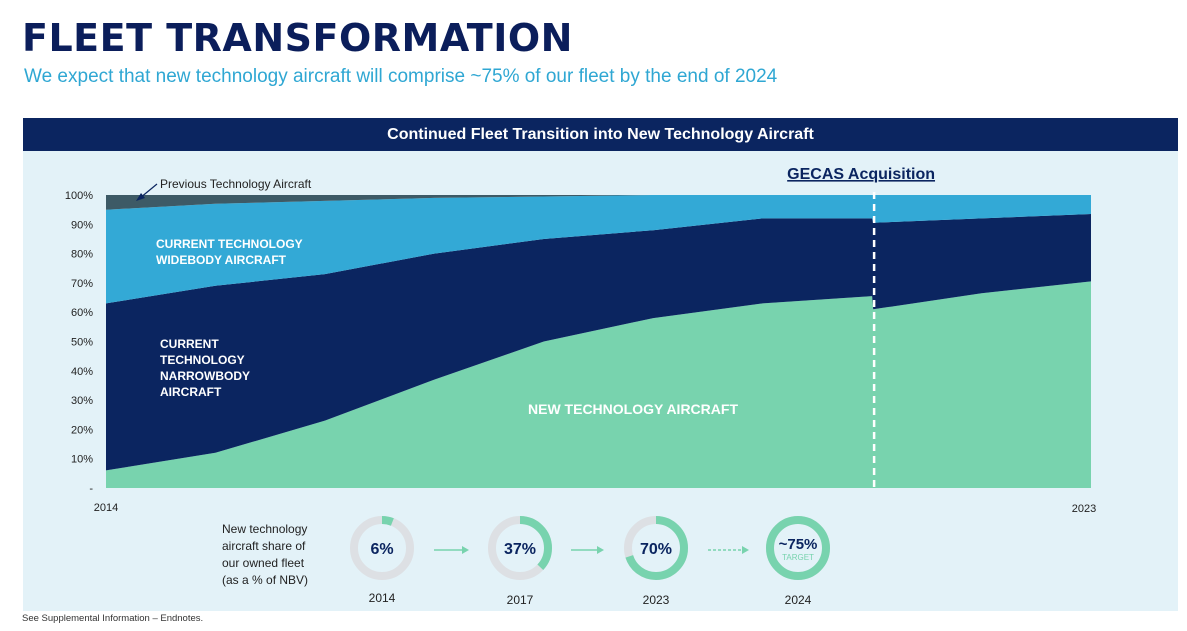  I want to click on donut-arrows, so click(591, 550).